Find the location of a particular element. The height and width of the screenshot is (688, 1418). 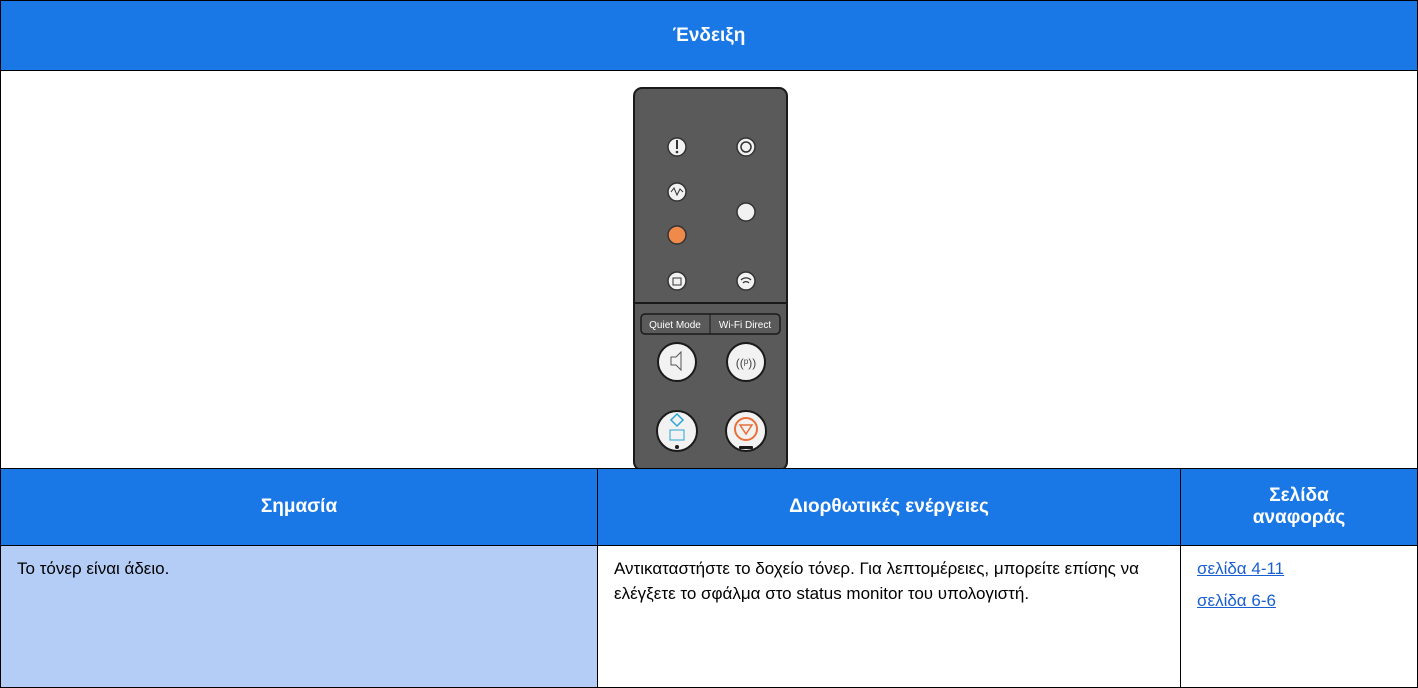

title: Ένδειξη is located at coordinates (709, 35).